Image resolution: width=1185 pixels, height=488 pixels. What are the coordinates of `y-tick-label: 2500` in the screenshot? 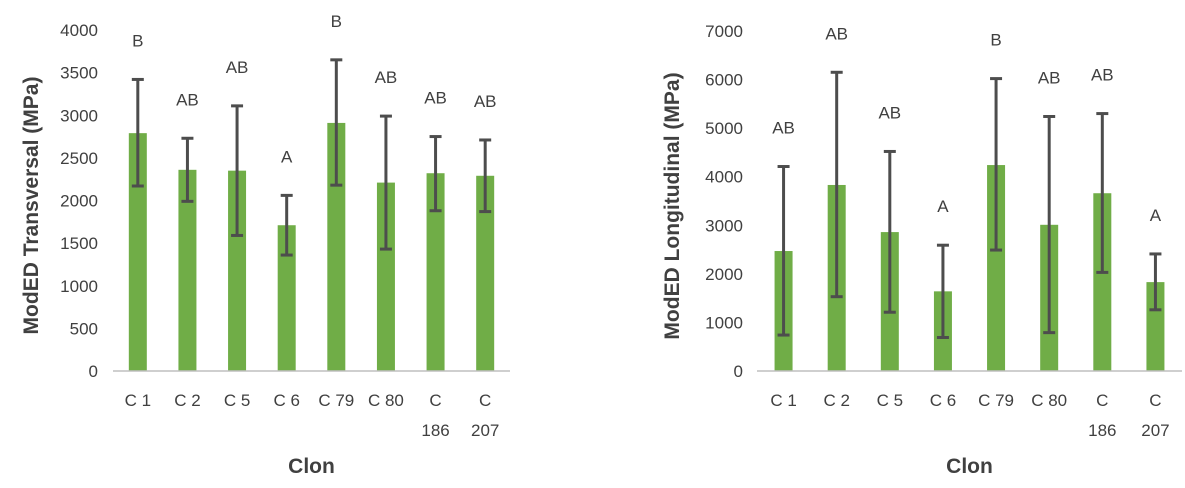 It's located at (79, 158).